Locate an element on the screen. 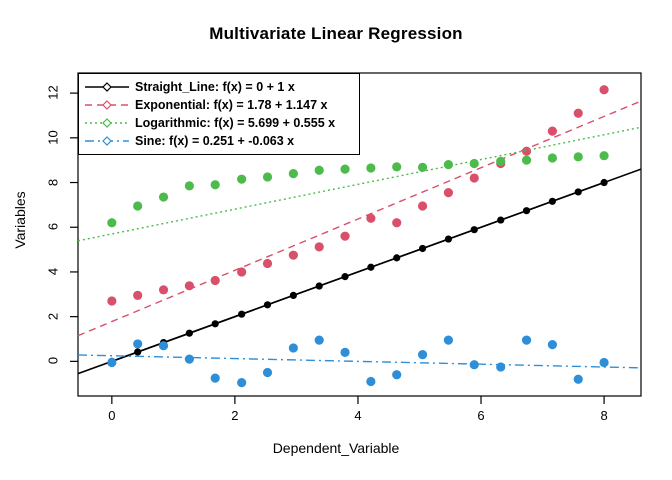 The width and height of the screenshot is (672, 480). x-tick-label: 4 is located at coordinates (358, 415).